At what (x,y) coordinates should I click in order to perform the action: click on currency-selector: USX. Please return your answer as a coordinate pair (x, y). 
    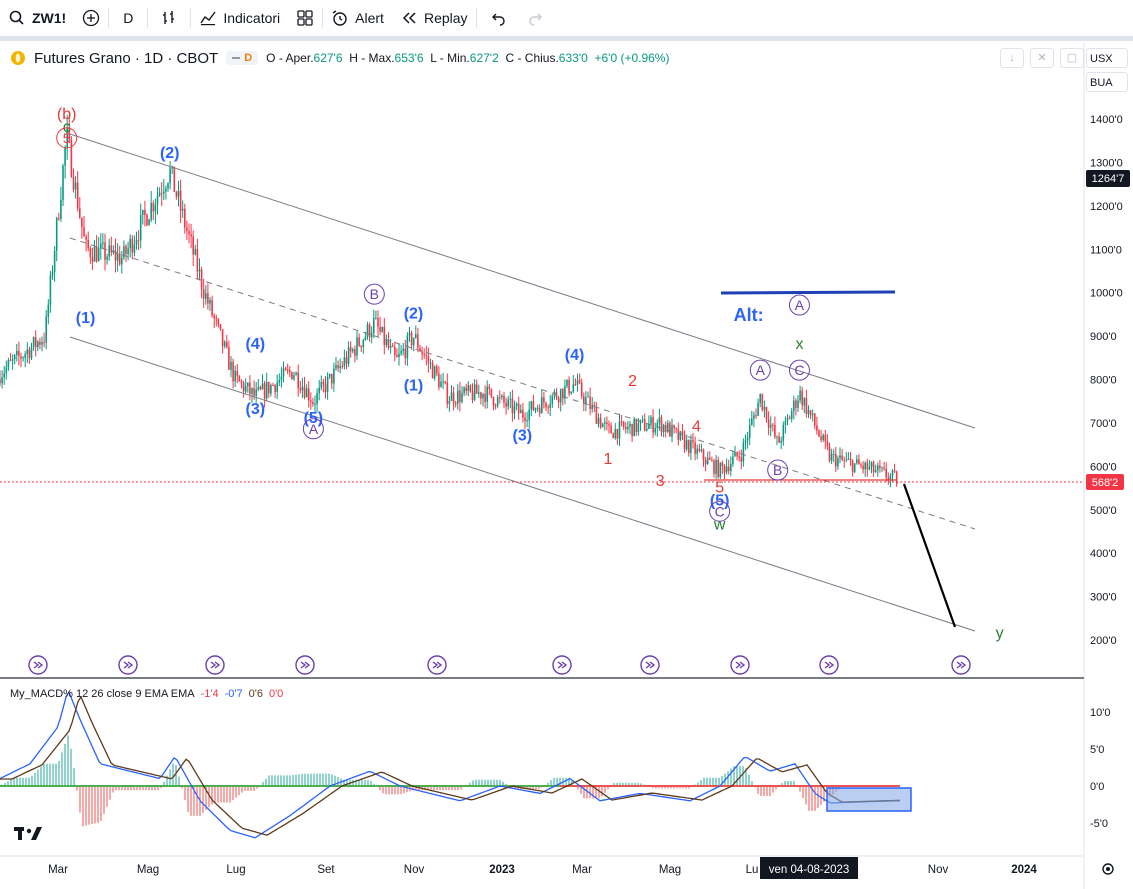
    Looking at the image, I should click on (1107, 58).